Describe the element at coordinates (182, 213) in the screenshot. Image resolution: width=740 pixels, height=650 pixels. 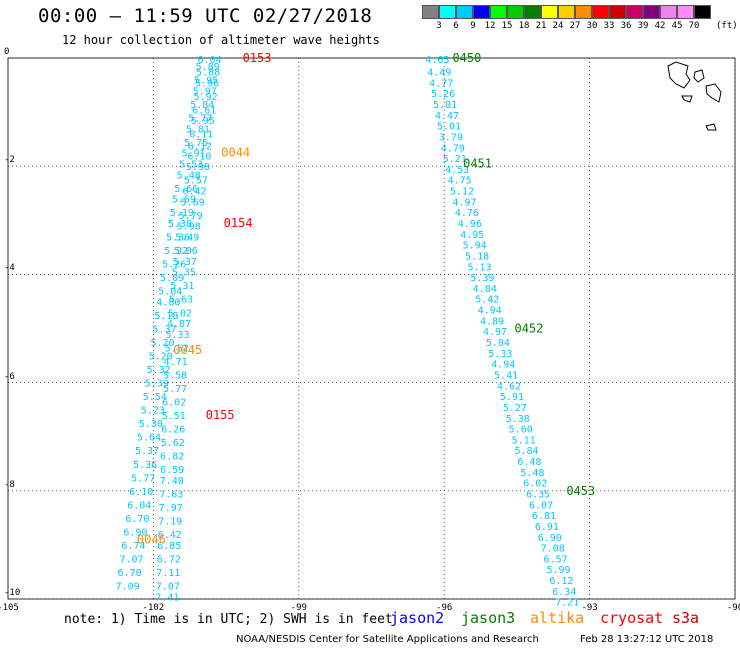
I see `data-point-label: 5.19` at that location.